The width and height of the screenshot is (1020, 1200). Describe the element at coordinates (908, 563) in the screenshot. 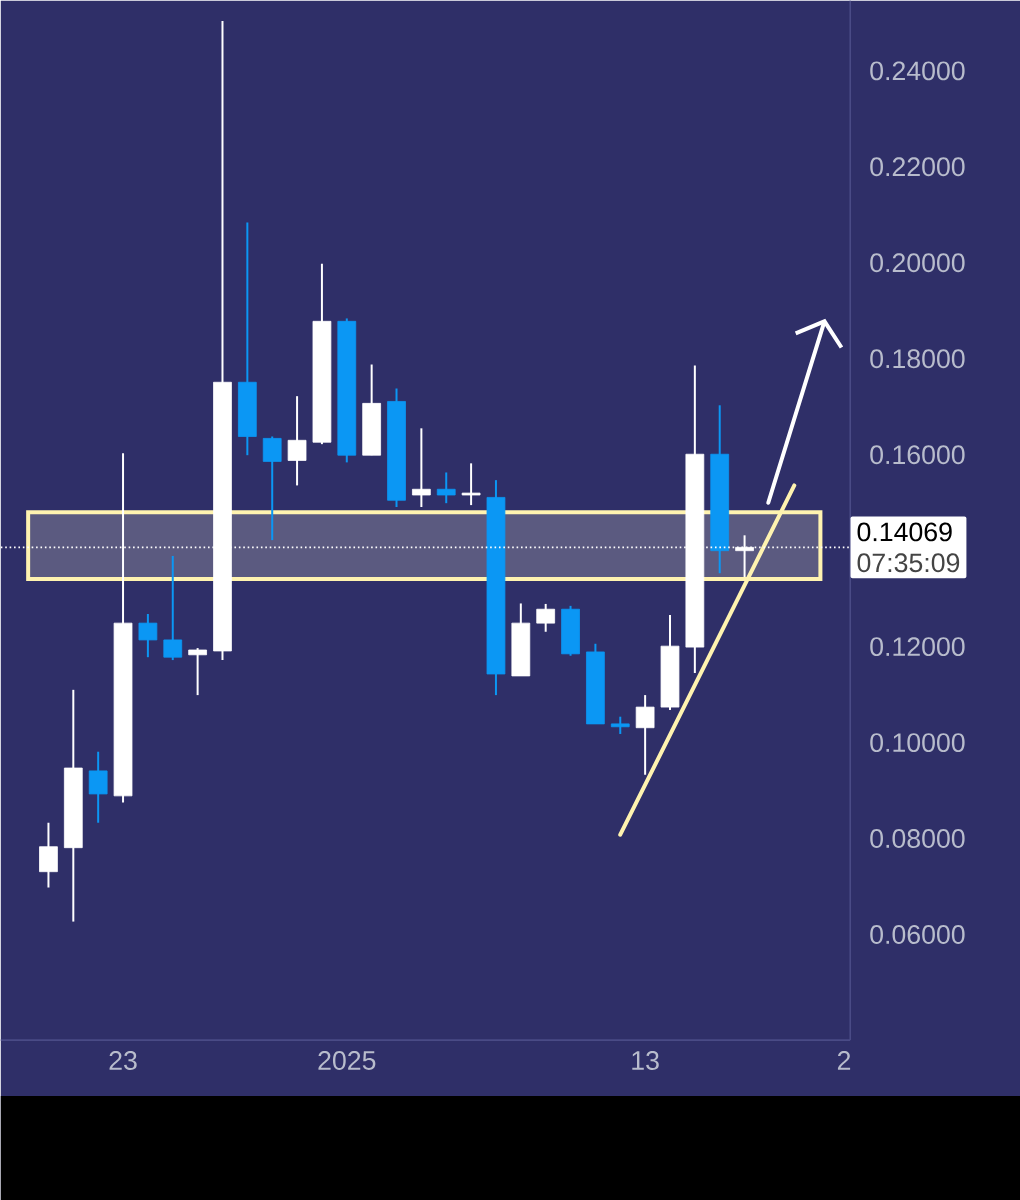

I see `text: 07:35:09` at that location.